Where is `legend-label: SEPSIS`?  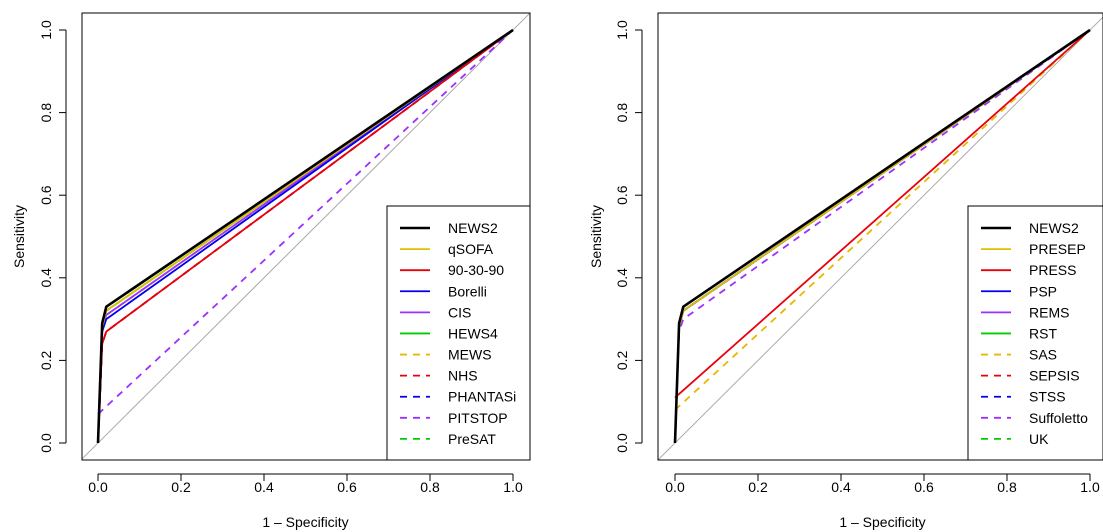 legend-label: SEPSIS is located at coordinates (1054, 376).